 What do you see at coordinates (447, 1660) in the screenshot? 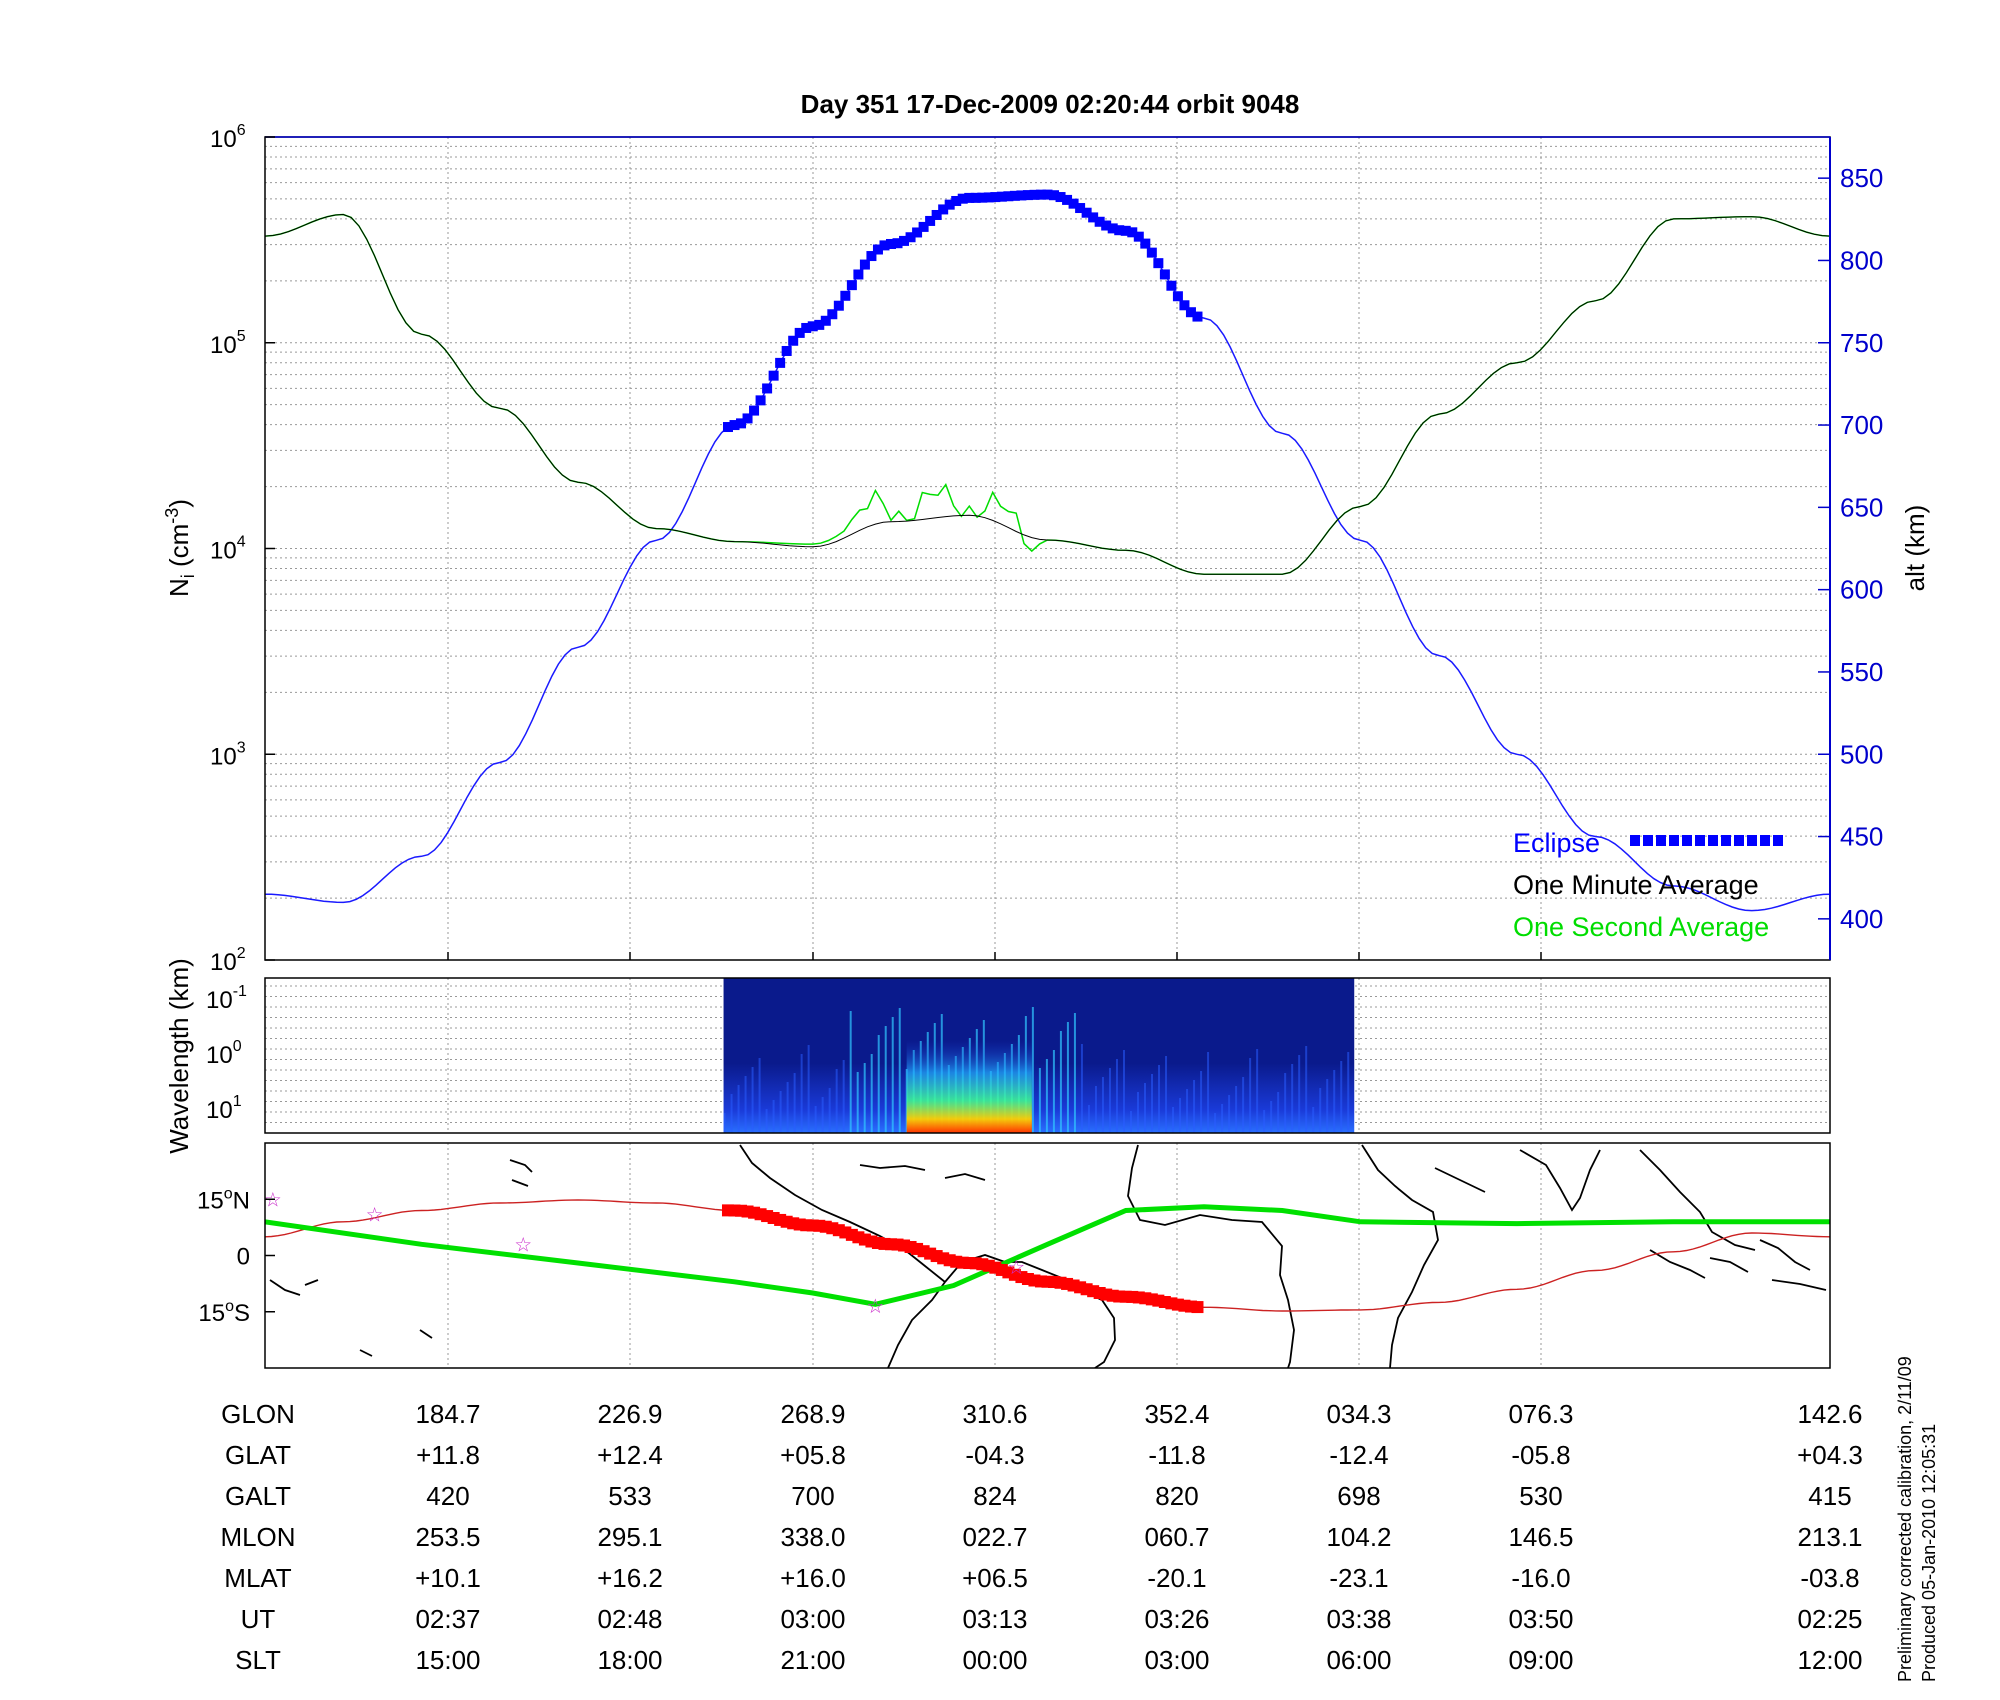
I see `table-cell: 15:00` at bounding box center [447, 1660].